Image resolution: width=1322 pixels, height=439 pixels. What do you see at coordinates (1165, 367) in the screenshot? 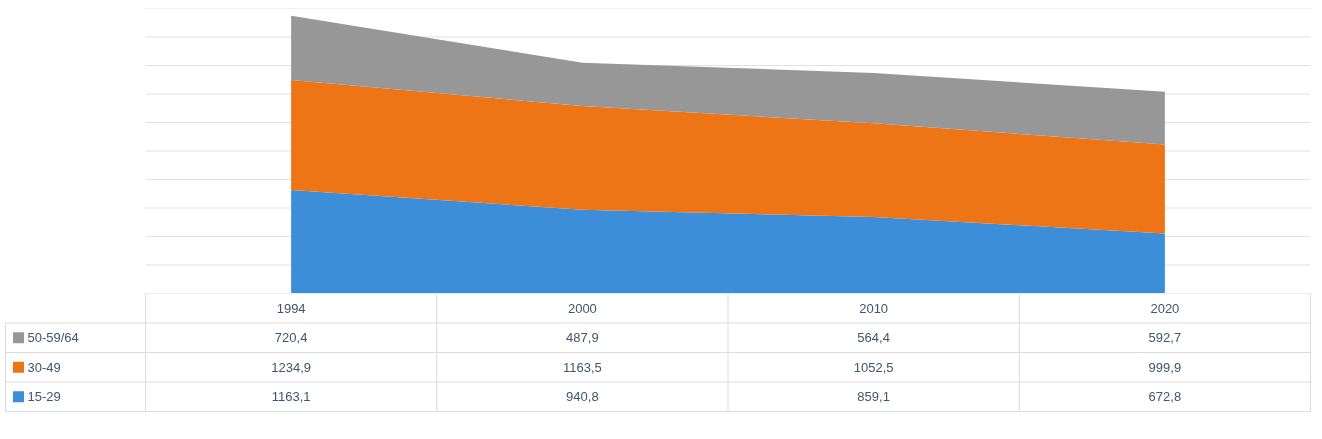
I see `data-label: 999,9` at bounding box center [1165, 367].